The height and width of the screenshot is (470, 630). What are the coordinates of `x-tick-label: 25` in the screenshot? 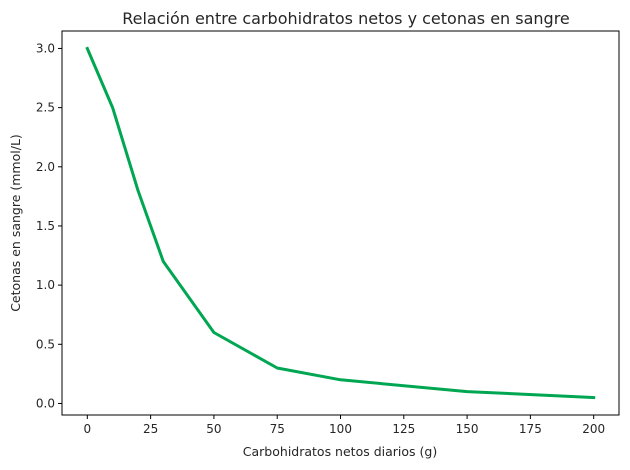 It's located at (150, 429).